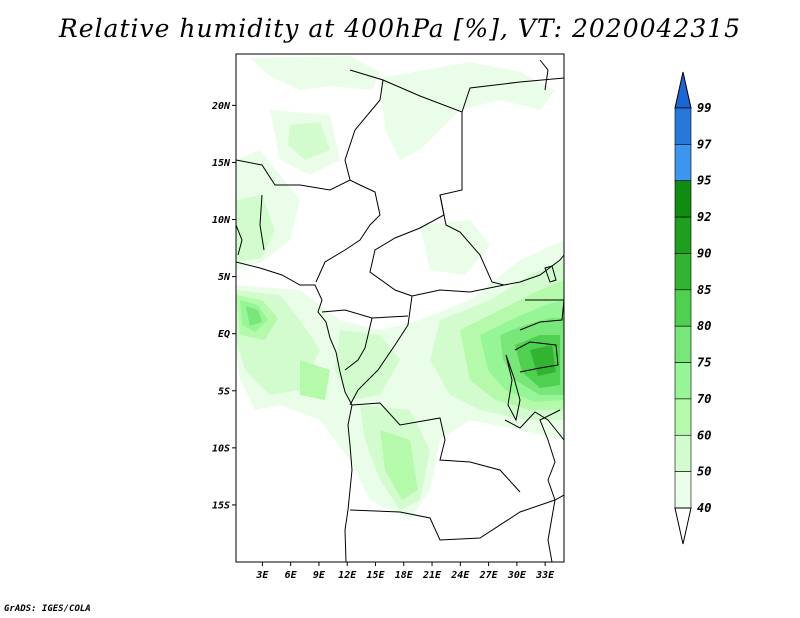 The image size is (800, 618). What do you see at coordinates (221, 448) in the screenshot?
I see `lat-tick-label: 10S` at bounding box center [221, 448].